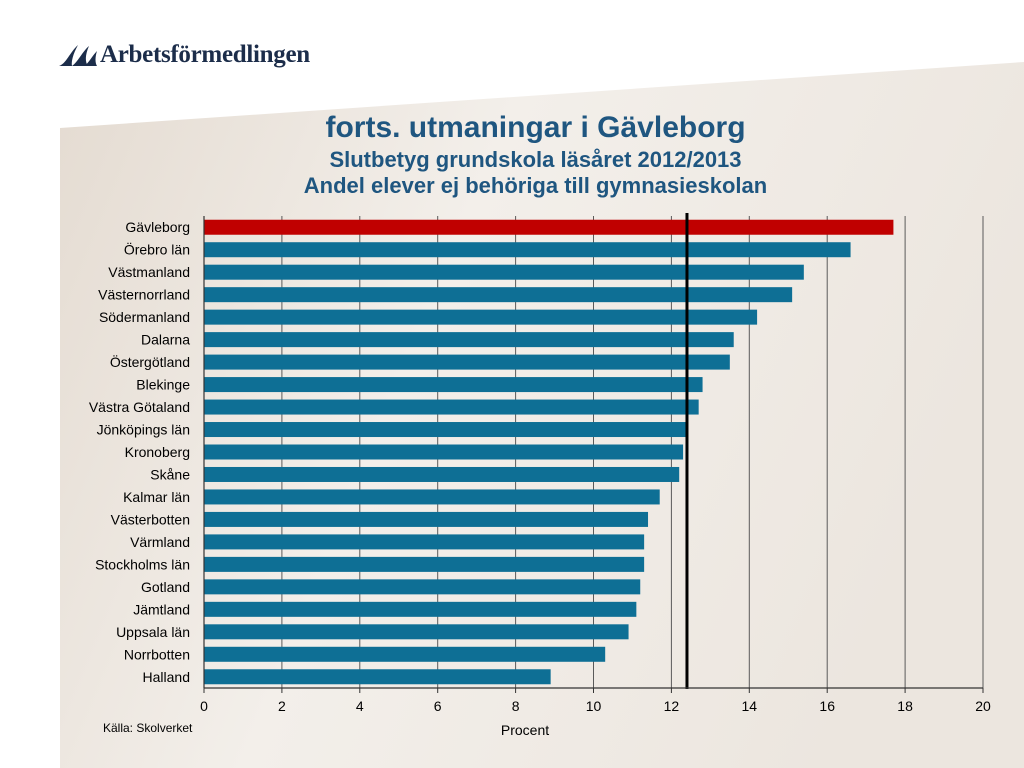  What do you see at coordinates (360, 706) in the screenshot?
I see `x-tick-label: 4` at bounding box center [360, 706].